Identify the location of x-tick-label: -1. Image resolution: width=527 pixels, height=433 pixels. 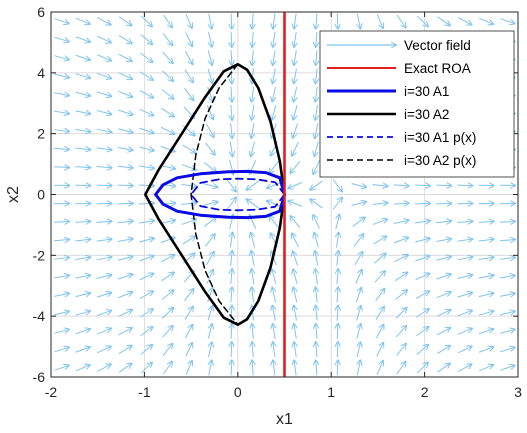
(144, 392).